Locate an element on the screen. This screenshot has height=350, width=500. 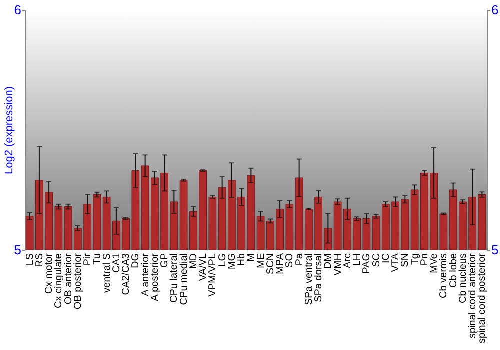
y-axis-title: Log2 (expression) is located at coordinates (9, 130).